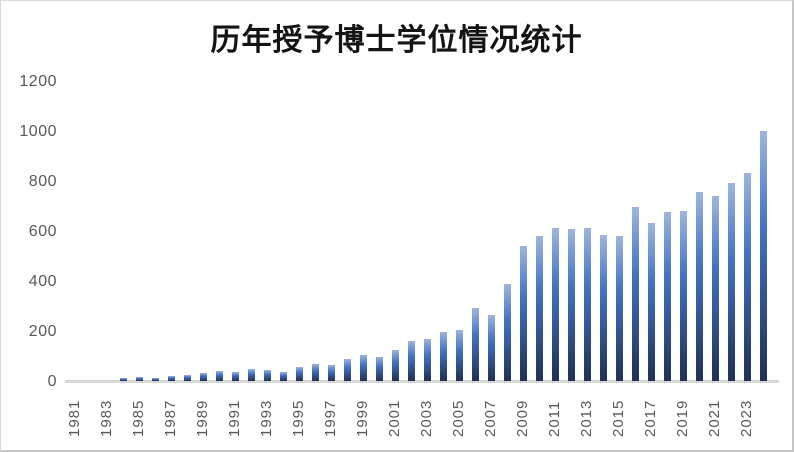 This screenshot has width=794, height=452. What do you see at coordinates (203, 377) in the screenshot?
I see `bar-1989` at bounding box center [203, 377].